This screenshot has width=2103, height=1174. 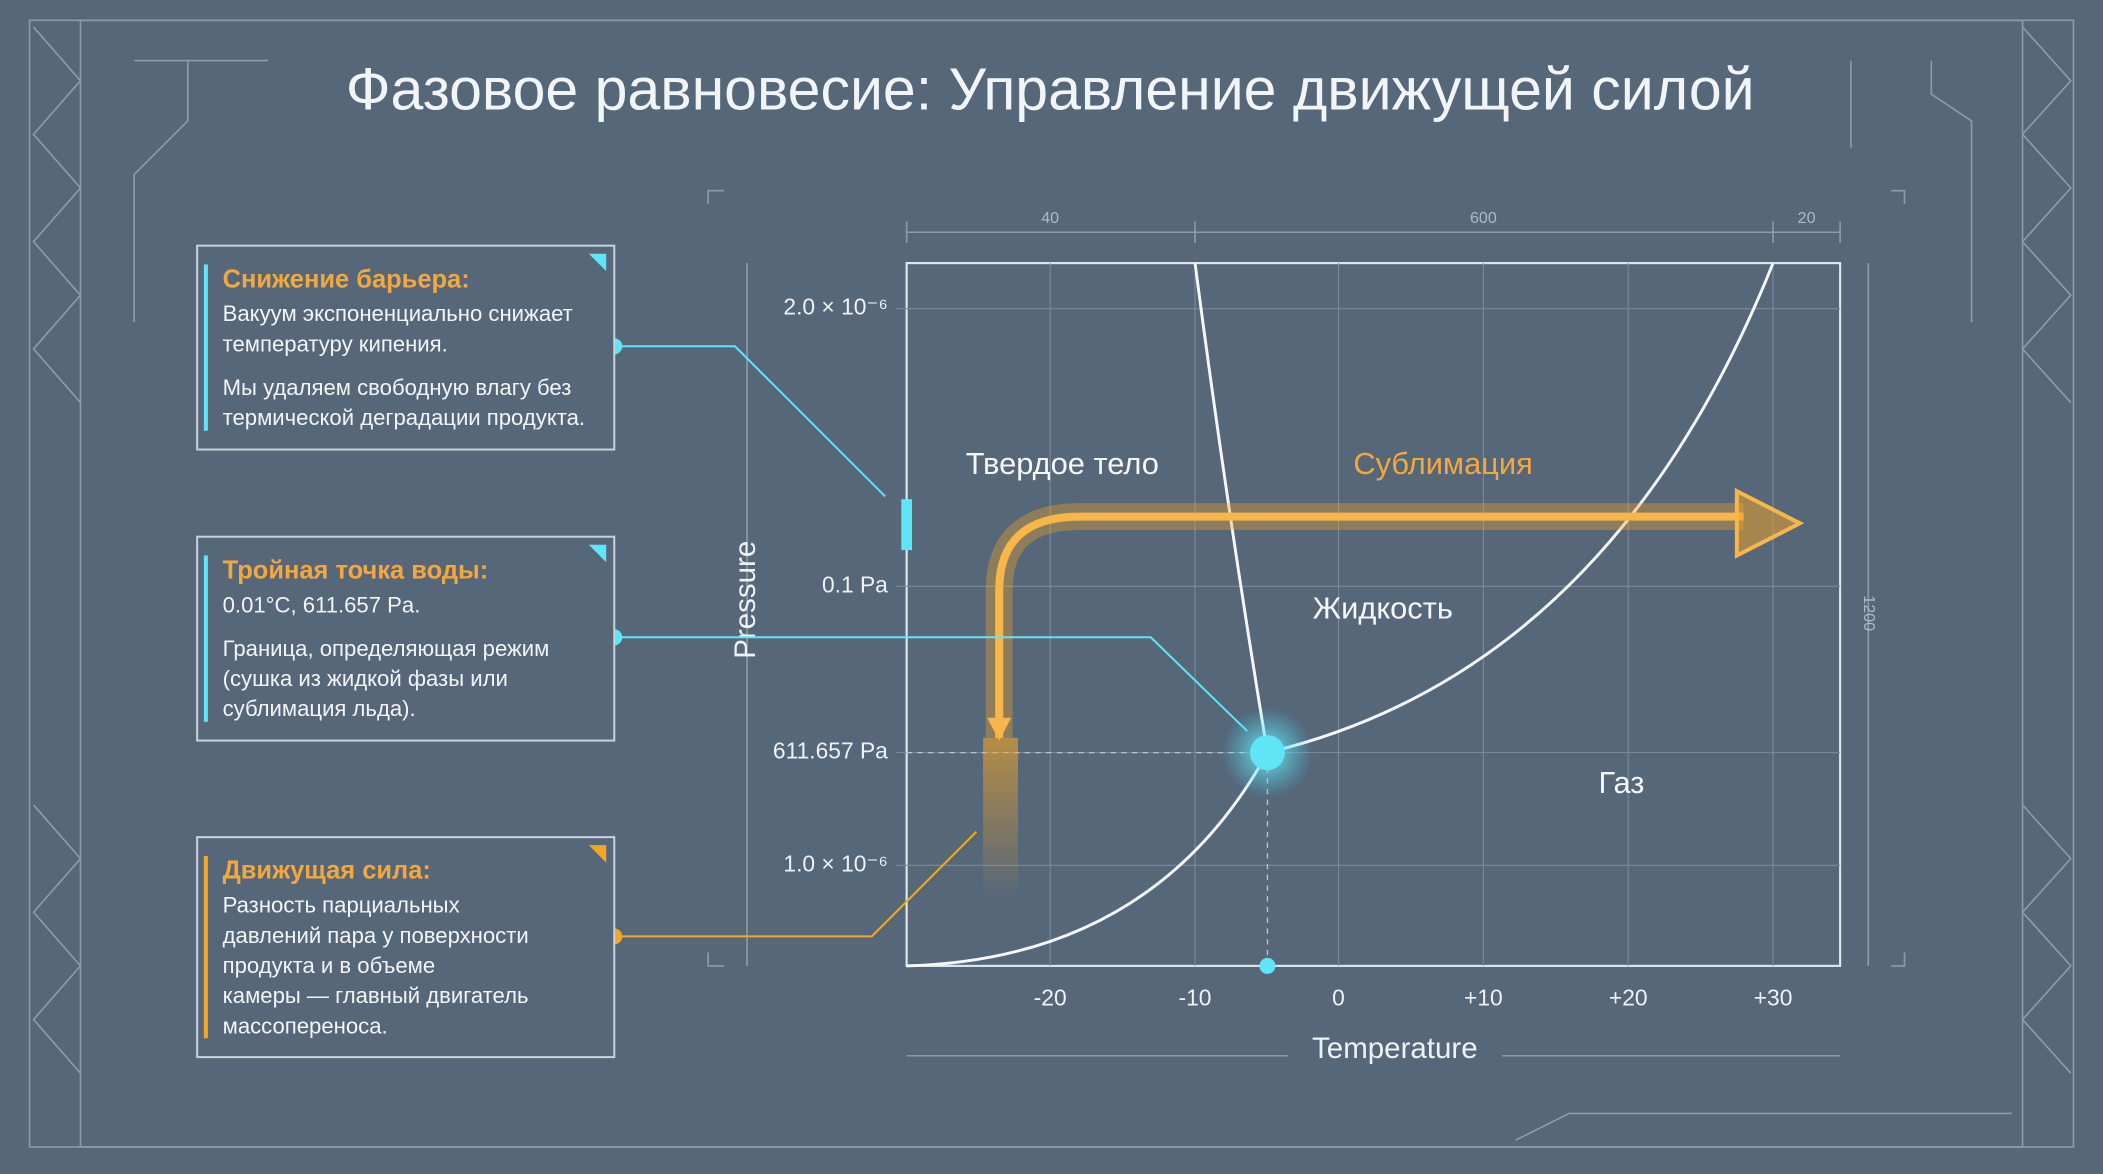 I want to click on dimension: 20, so click(x=1807, y=218).